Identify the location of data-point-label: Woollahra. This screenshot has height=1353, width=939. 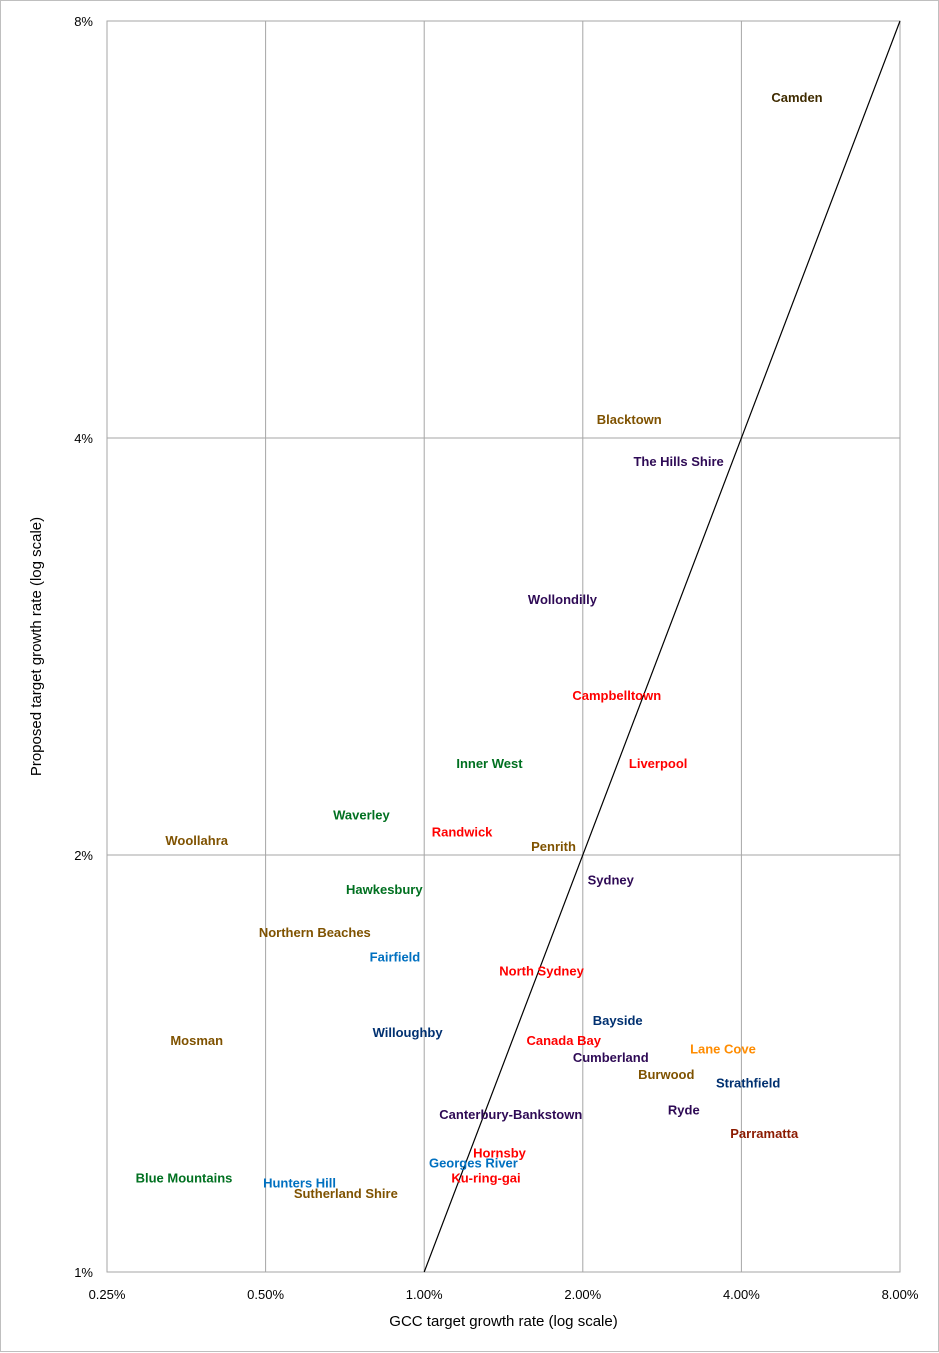
(196, 840).